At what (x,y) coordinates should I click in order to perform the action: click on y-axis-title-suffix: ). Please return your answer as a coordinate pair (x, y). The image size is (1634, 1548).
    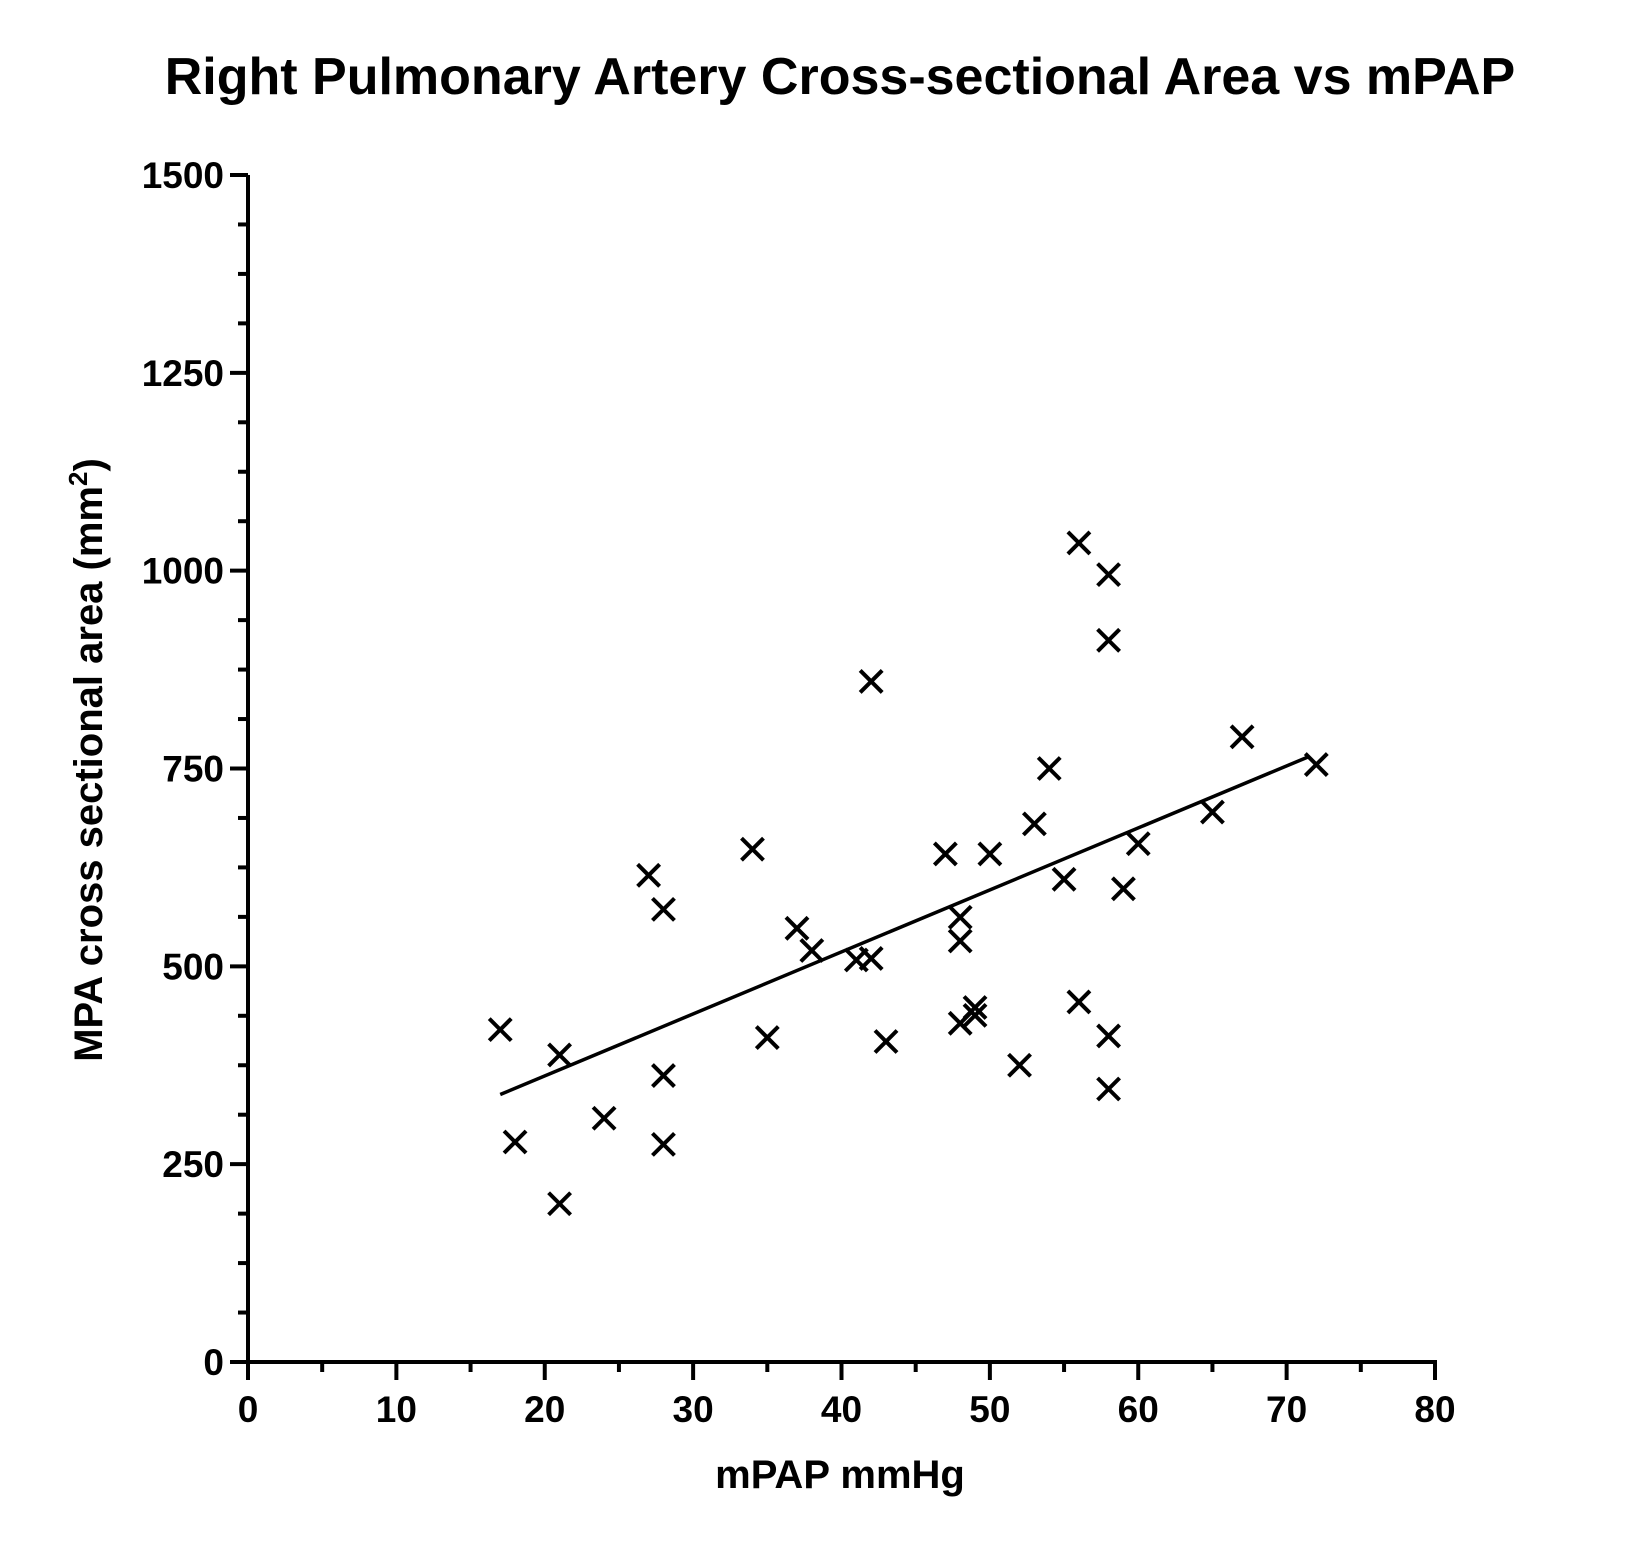
    Looking at the image, I should click on (89, 464).